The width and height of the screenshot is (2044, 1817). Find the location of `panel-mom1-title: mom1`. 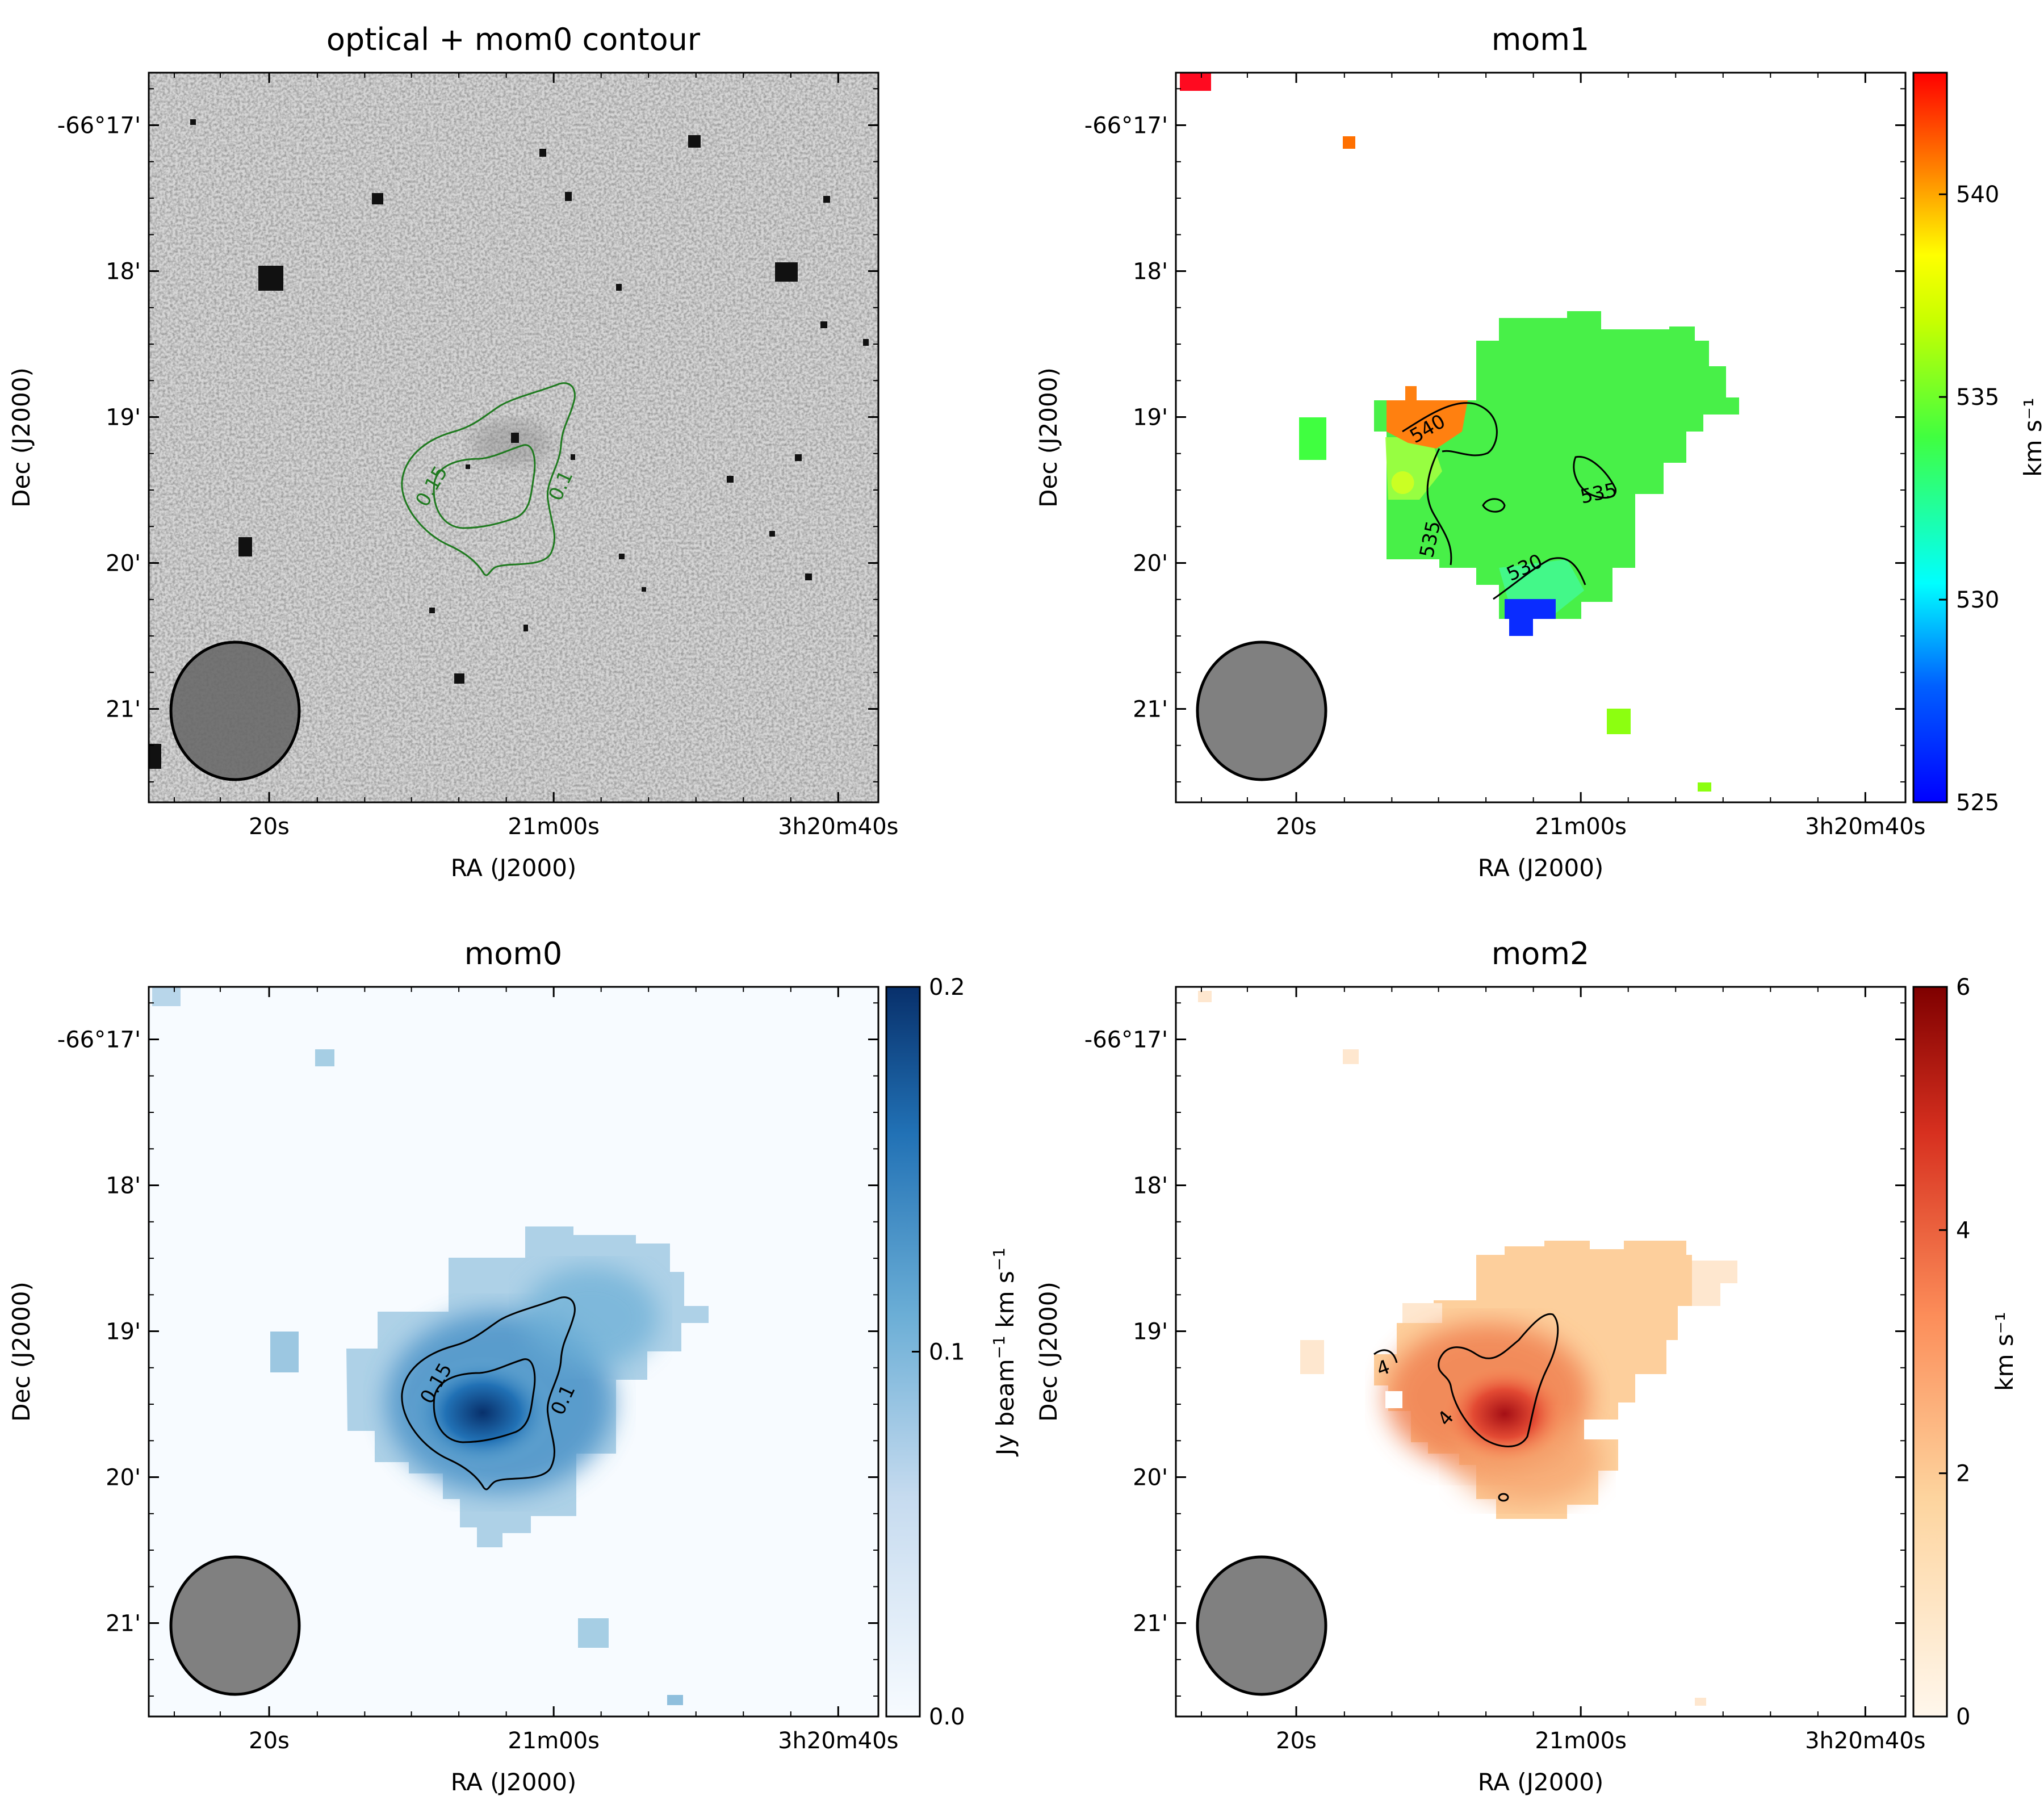

panel-mom1-title: mom1 is located at coordinates (1541, 39).